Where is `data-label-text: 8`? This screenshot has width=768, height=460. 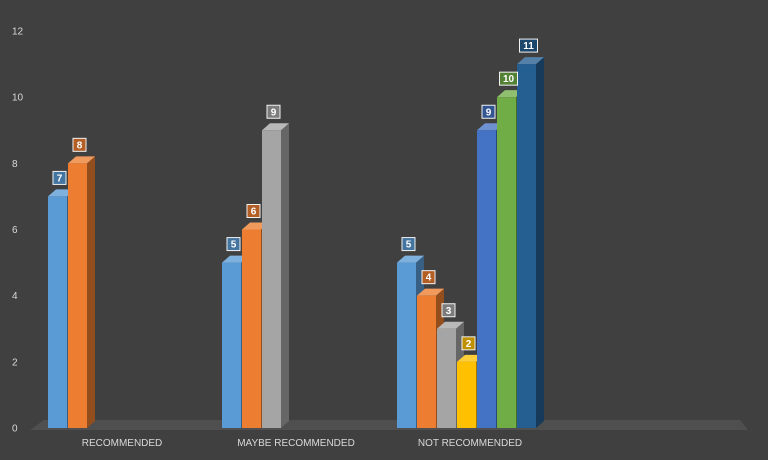 data-label-text: 8 is located at coordinates (80, 145).